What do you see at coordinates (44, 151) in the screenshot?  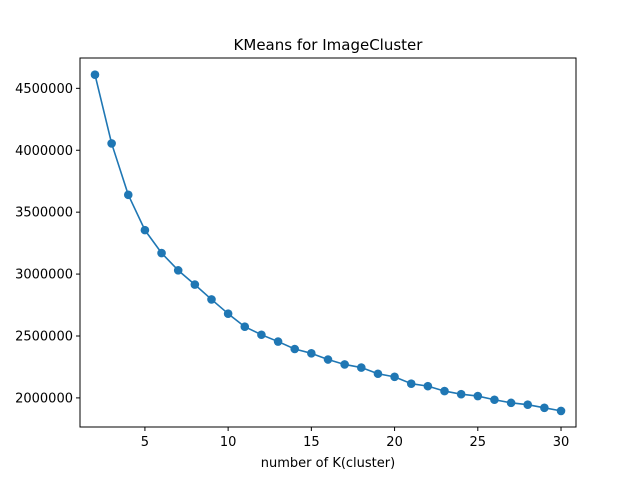 I see `y-tick-label: 4000000` at bounding box center [44, 151].